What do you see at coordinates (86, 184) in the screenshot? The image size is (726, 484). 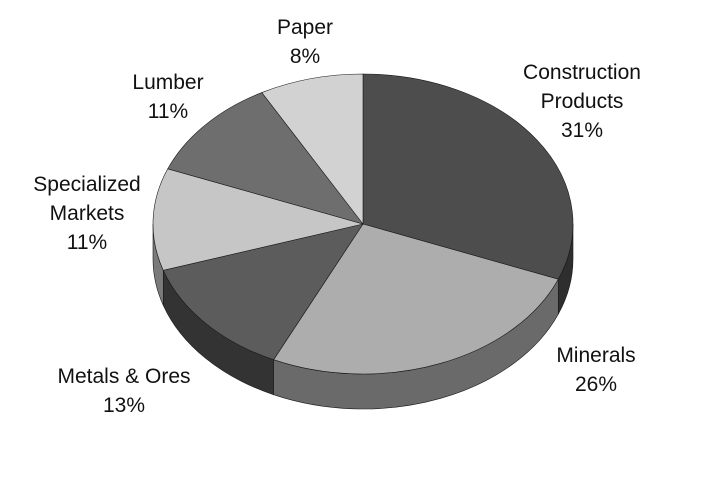 I see `slice-name: Specialized` at bounding box center [86, 184].